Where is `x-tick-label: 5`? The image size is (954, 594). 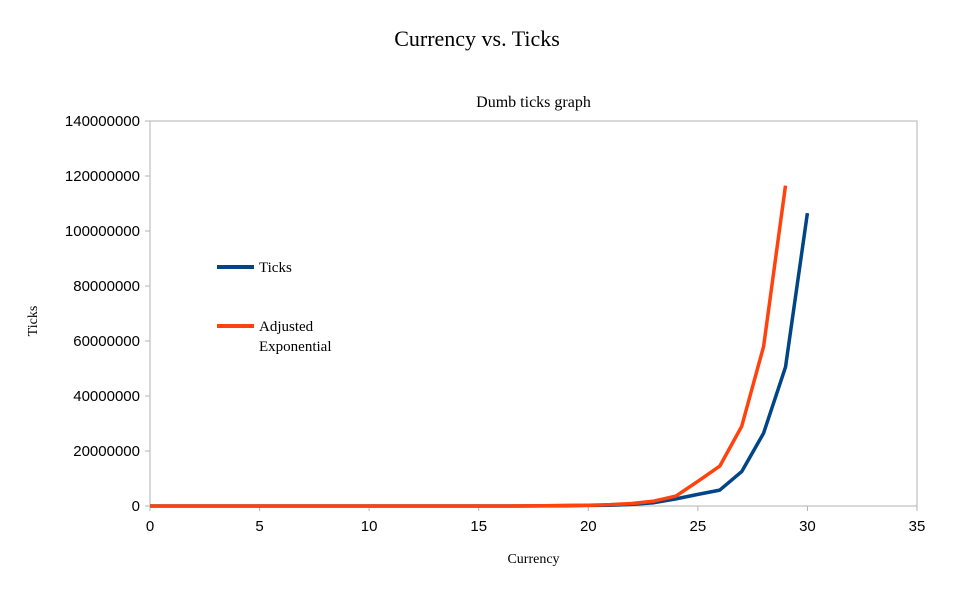
x-tick-label: 5 is located at coordinates (259, 526).